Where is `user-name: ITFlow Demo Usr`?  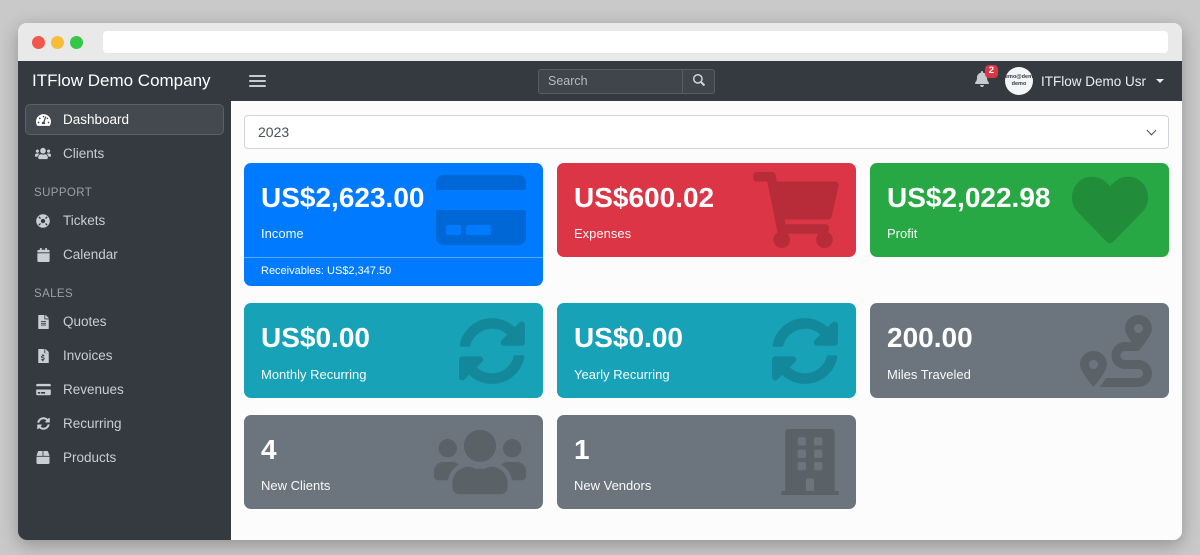
user-name: ITFlow Demo Usr is located at coordinates (1093, 81).